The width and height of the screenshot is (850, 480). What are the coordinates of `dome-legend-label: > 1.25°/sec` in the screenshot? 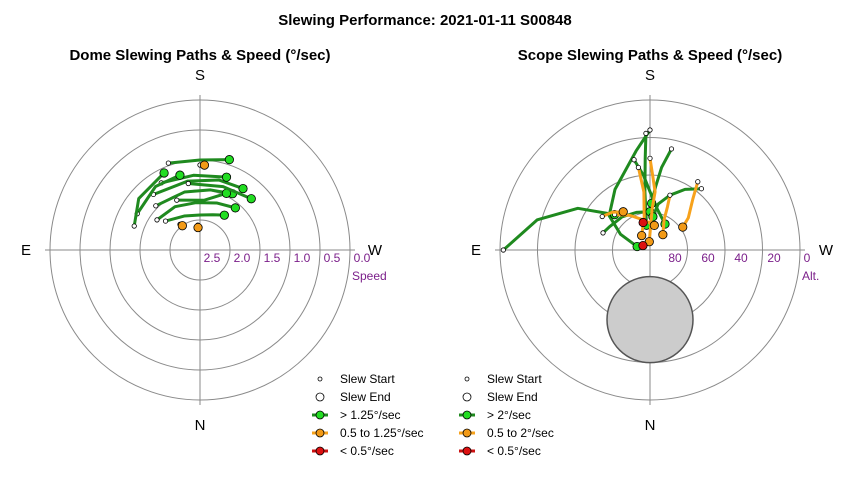 It's located at (370, 415).